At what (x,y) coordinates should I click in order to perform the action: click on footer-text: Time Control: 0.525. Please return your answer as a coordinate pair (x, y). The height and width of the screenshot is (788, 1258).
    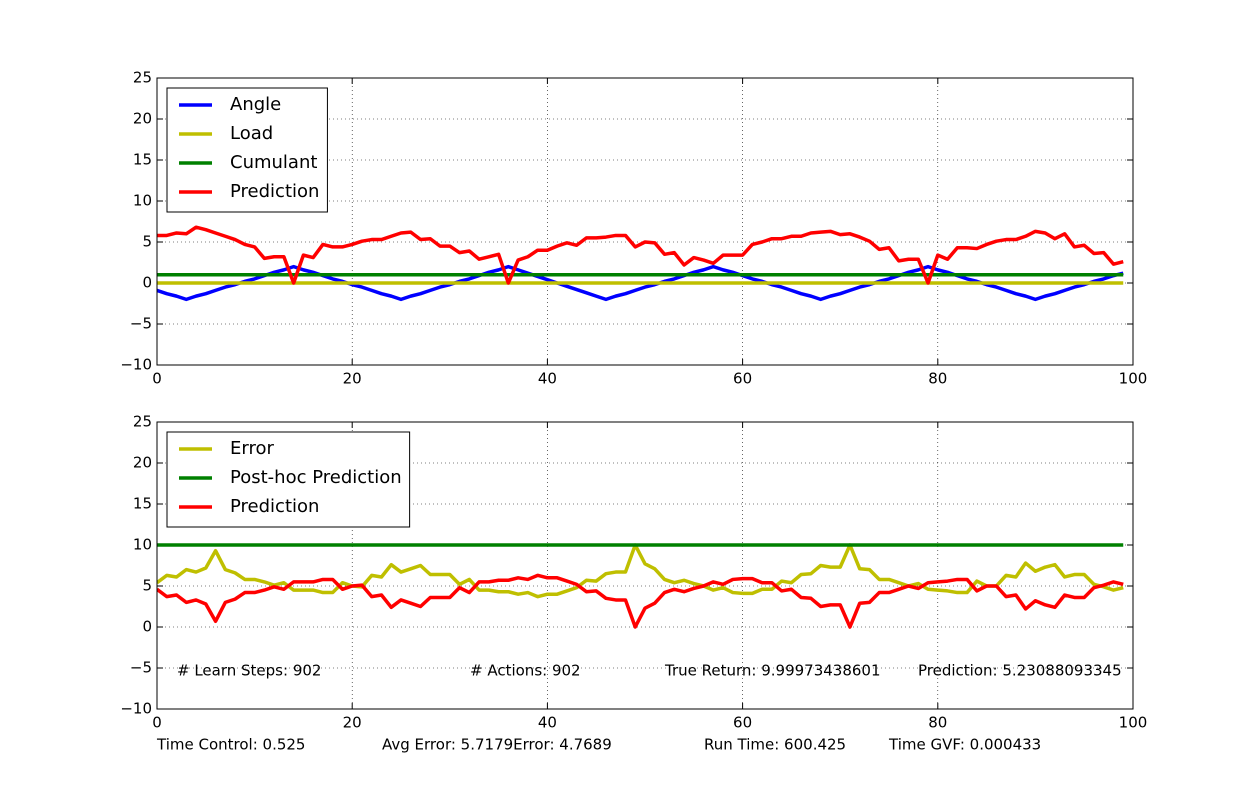
    Looking at the image, I should click on (230, 745).